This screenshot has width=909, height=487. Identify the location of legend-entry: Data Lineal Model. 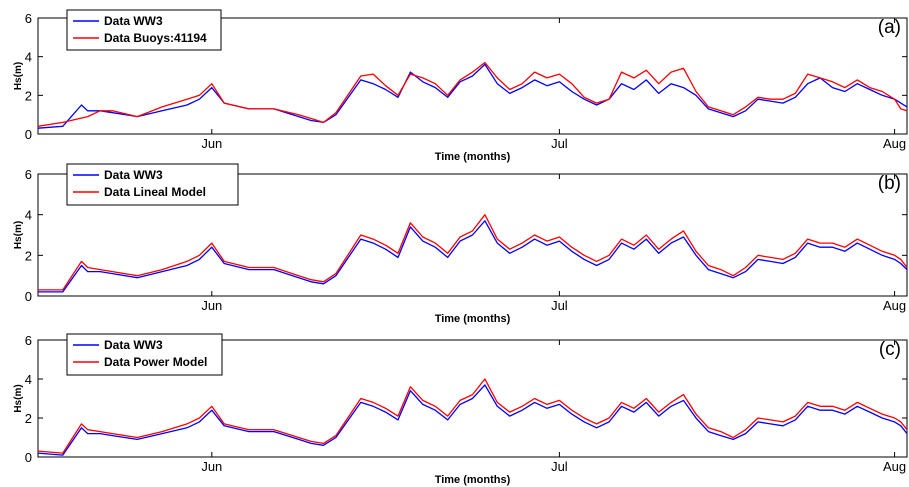
(155, 192).